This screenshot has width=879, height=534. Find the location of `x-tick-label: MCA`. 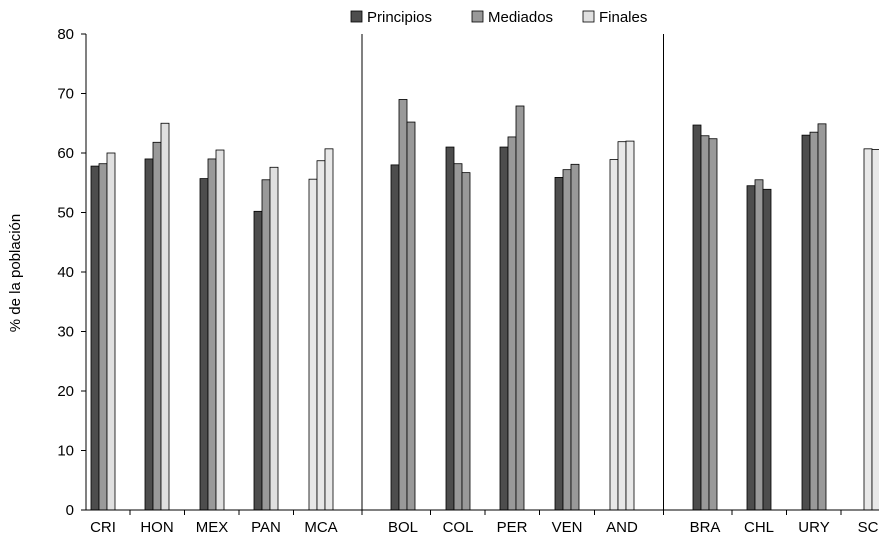

x-tick-label: MCA is located at coordinates (320, 526).